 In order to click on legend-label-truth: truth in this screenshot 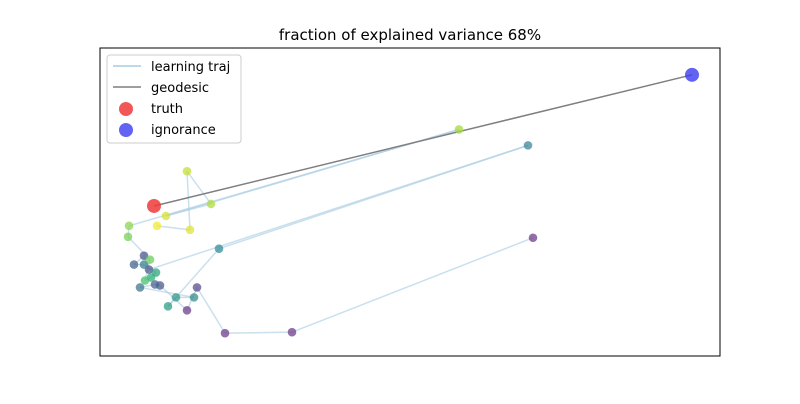, I will do `click(167, 109)`.